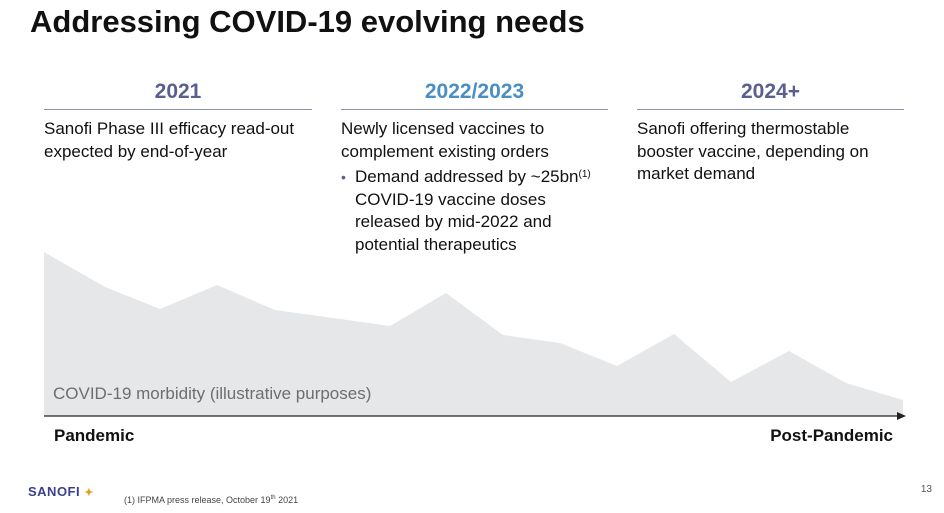 The image size is (944, 513). What do you see at coordinates (584, 174) in the screenshot?
I see `footnote-ref: (1)` at bounding box center [584, 174].